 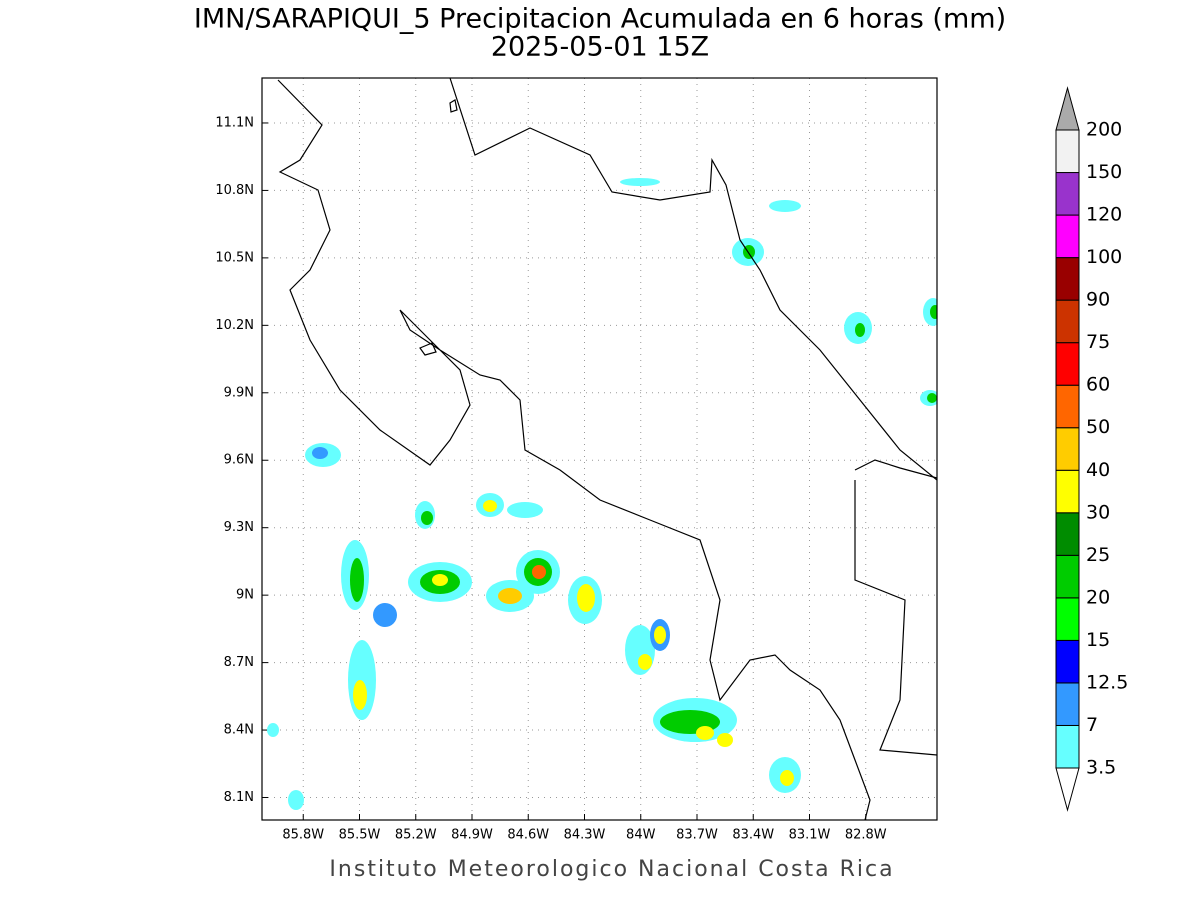 What do you see at coordinates (1067, 789) in the screenshot?
I see `colorbar-under` at bounding box center [1067, 789].